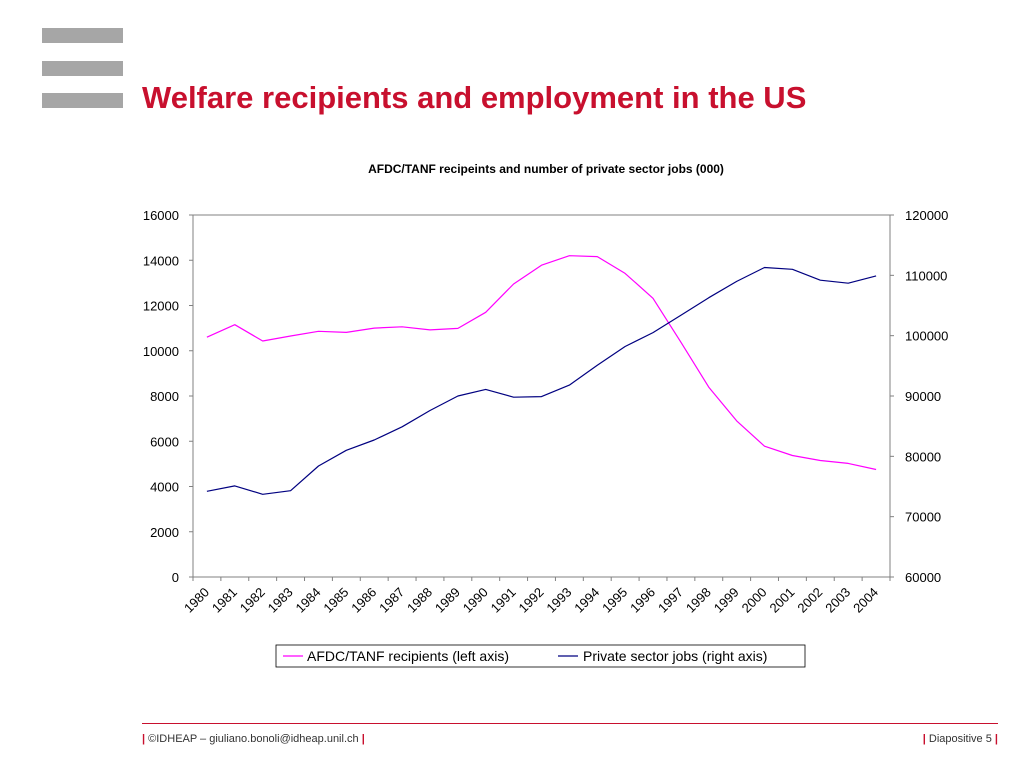 The image size is (1024, 768). What do you see at coordinates (164, 532) in the screenshot?
I see `left-axis-tick-label: 2000` at bounding box center [164, 532].